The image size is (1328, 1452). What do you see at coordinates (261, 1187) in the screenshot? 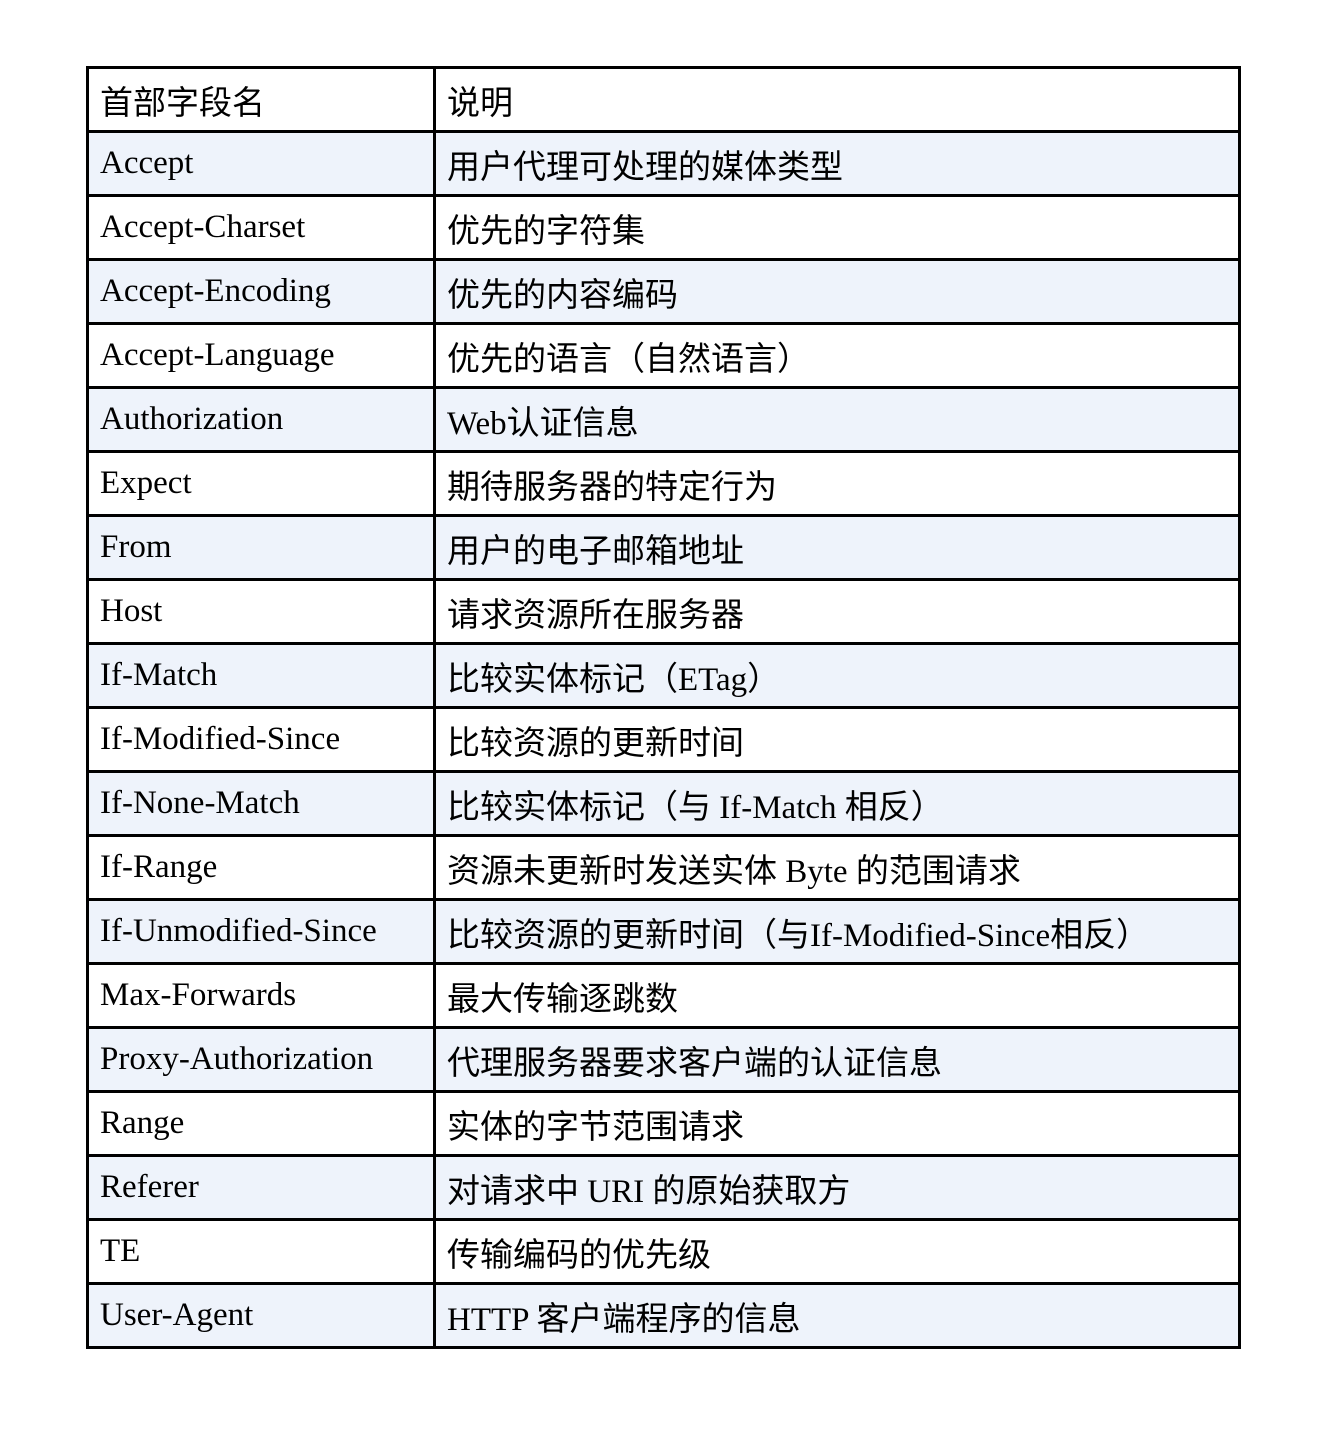
I see `field-name-cell: Referer` at bounding box center [261, 1187].